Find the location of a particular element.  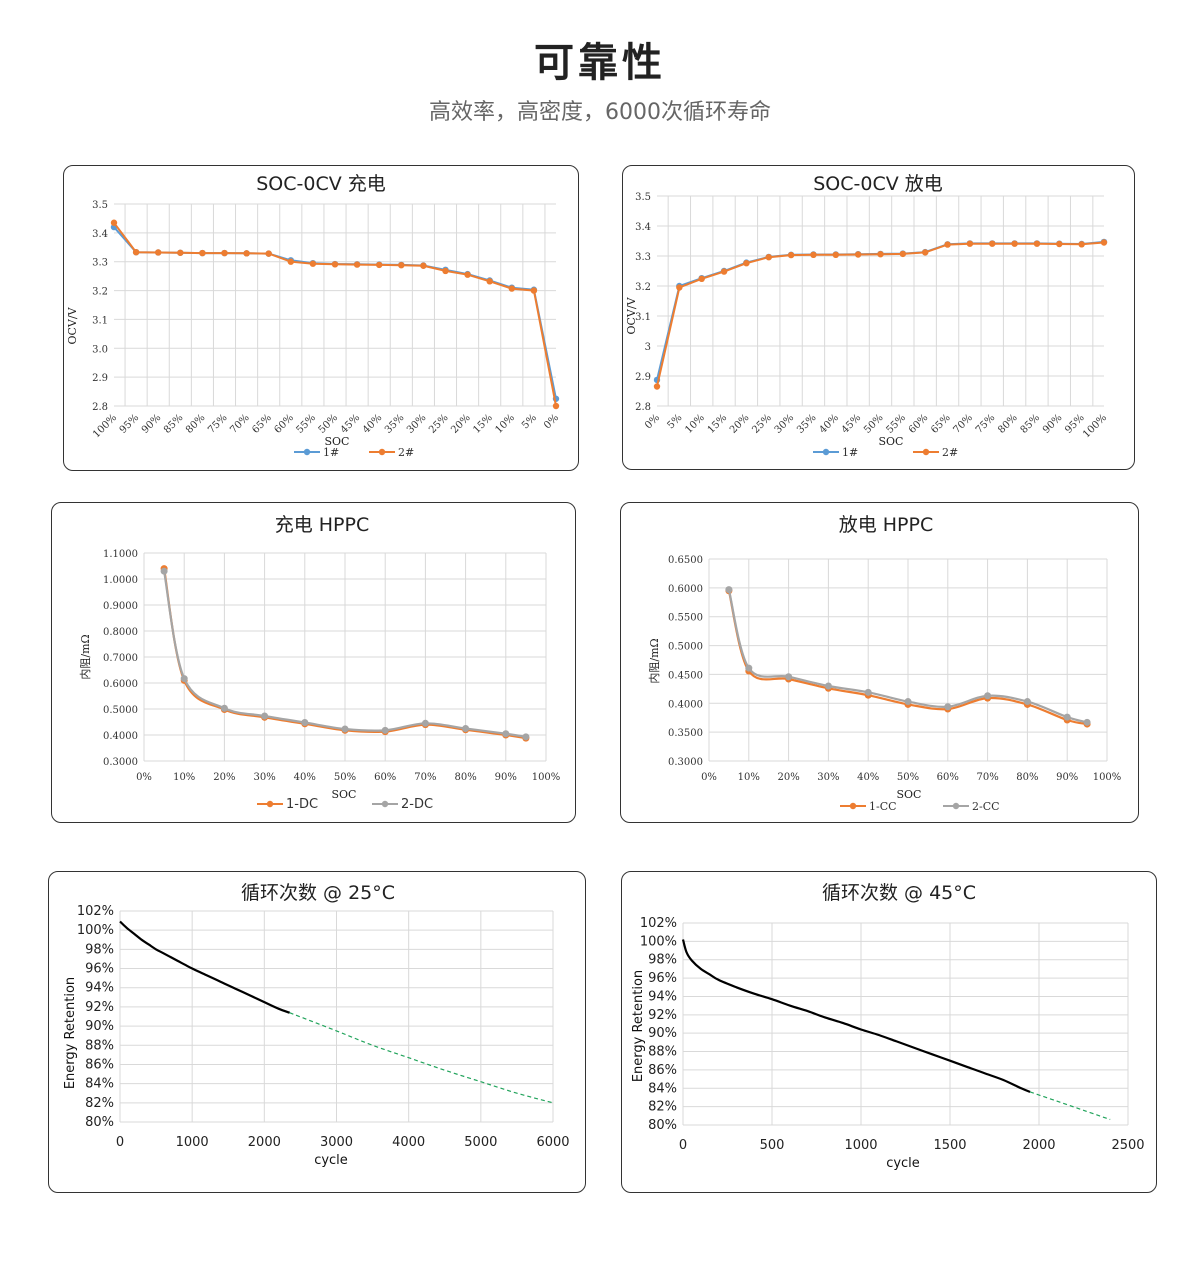

x-tick-label: 70% is located at coordinates (964, 424).